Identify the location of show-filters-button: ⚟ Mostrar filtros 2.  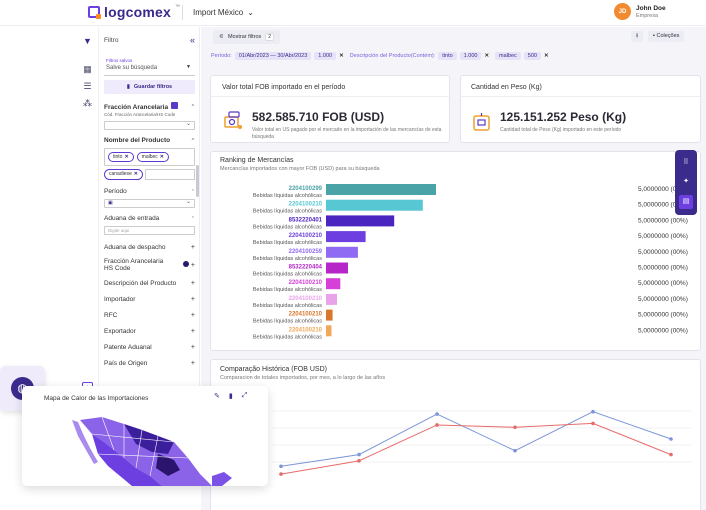
(247, 37).